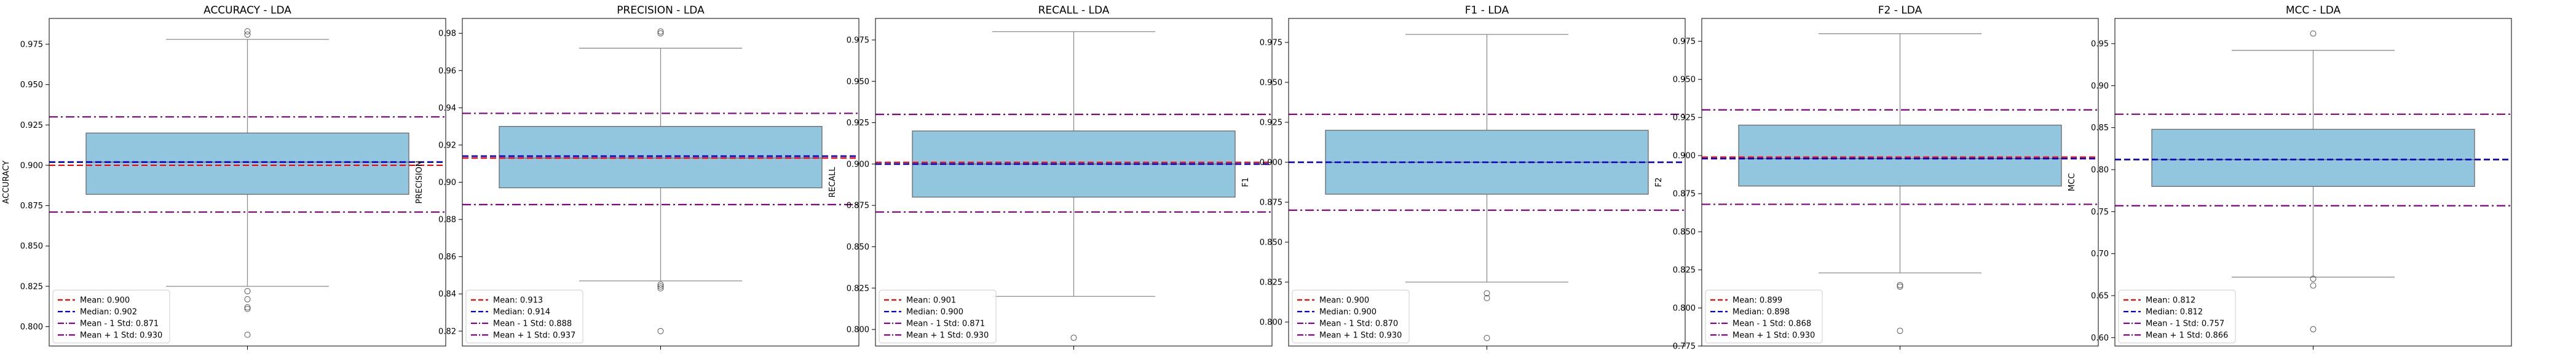 The width and height of the screenshot is (2576, 362). What do you see at coordinates (2170, 301) in the screenshot?
I see `legend-entry: Mean: 0.812` at bounding box center [2170, 301].